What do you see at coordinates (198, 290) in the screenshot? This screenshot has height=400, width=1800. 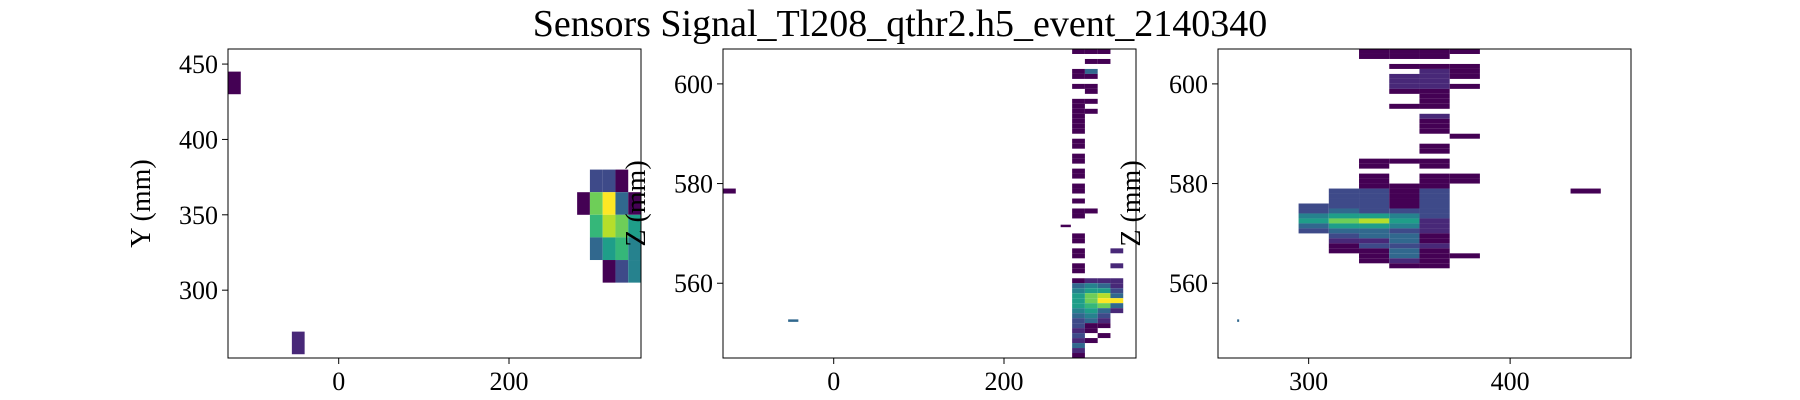 I see `y-tick-label: 300` at bounding box center [198, 290].